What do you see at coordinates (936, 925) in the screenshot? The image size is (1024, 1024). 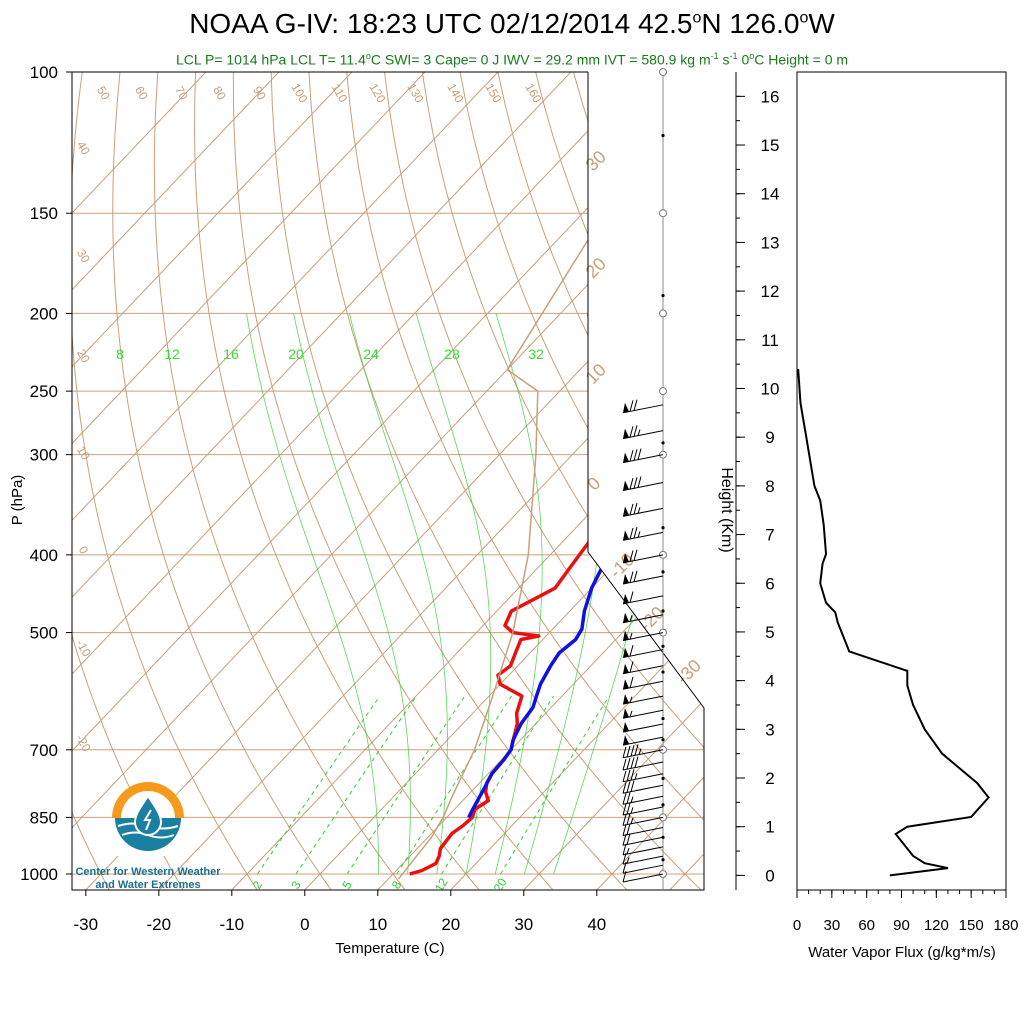 I see `wvf-x-tick-label: 120` at bounding box center [936, 925].